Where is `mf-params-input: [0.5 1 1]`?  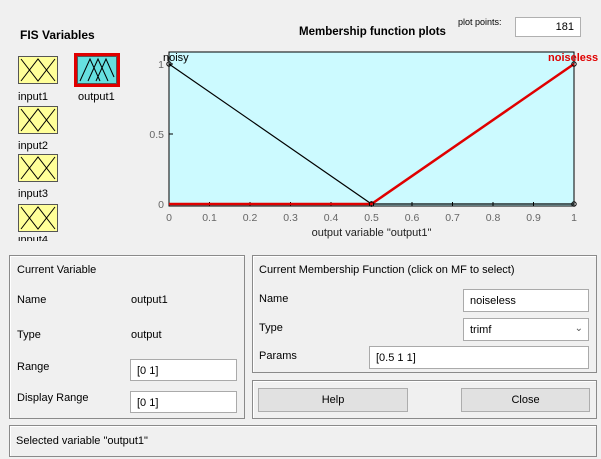 mf-params-input: [0.5 1 1] is located at coordinates (479, 357).